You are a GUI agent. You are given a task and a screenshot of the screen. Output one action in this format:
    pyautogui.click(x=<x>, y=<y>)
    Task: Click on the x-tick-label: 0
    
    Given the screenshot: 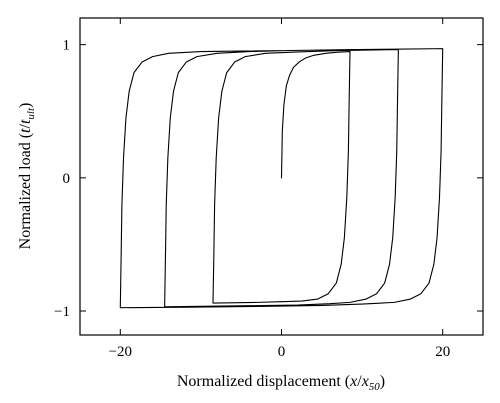 What is the action you would take?
    pyautogui.click(x=282, y=352)
    